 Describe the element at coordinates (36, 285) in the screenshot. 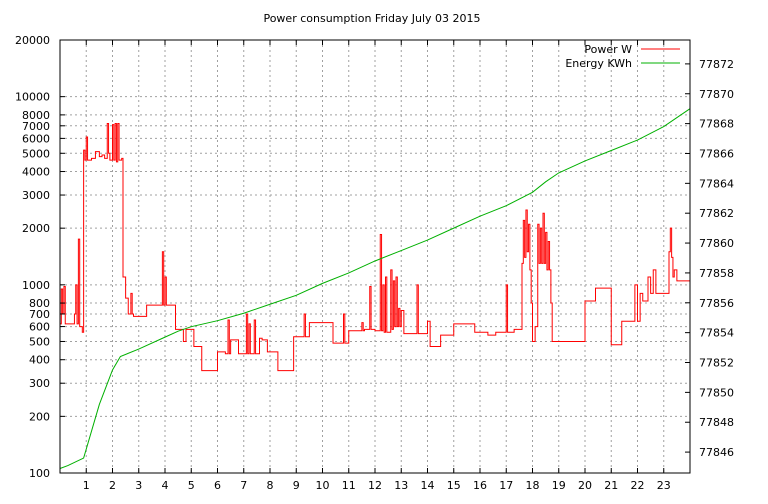

I see `y-left-tick-label: 1000` at that location.